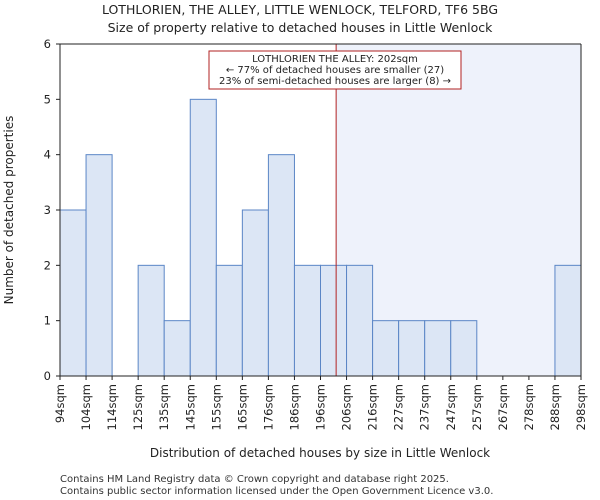 This screenshot has height=500, width=600. What do you see at coordinates (581, 407) in the screenshot?
I see `x-tick-label-298sqm: 298sqm` at bounding box center [581, 407].